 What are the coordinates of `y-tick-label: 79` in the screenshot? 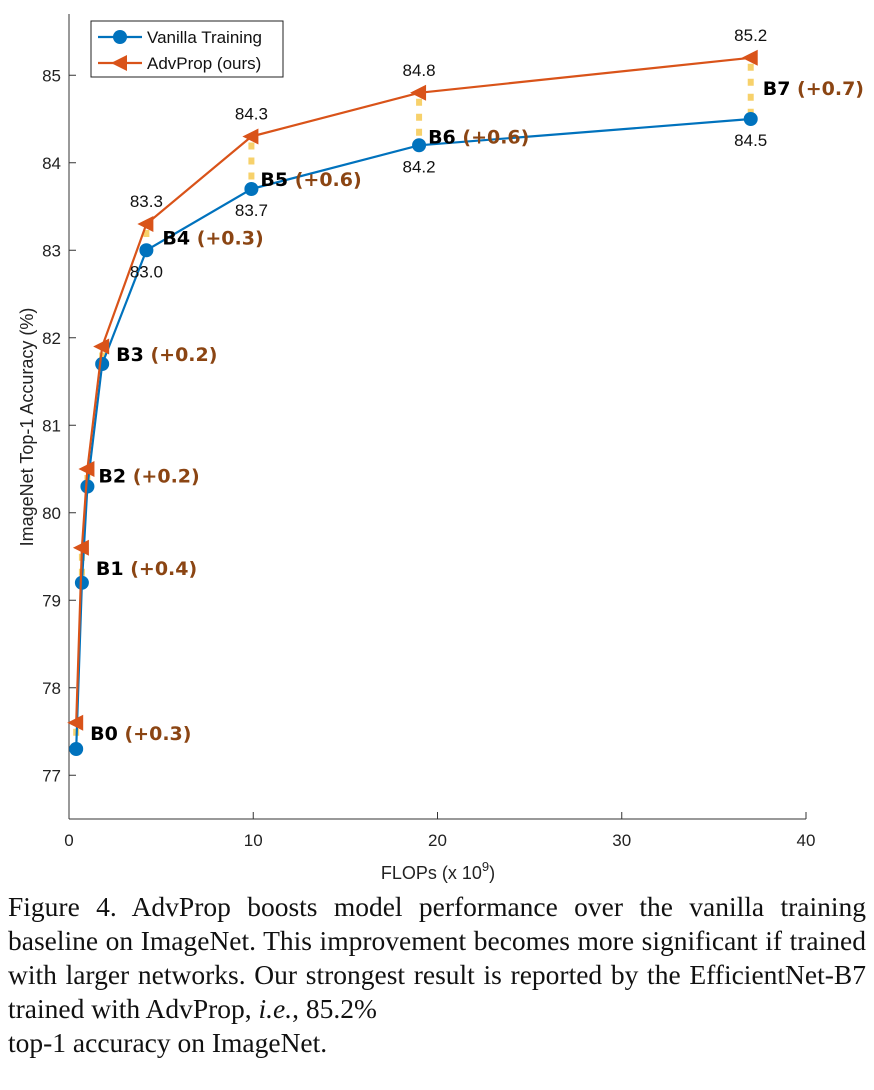 It's located at (51, 600).